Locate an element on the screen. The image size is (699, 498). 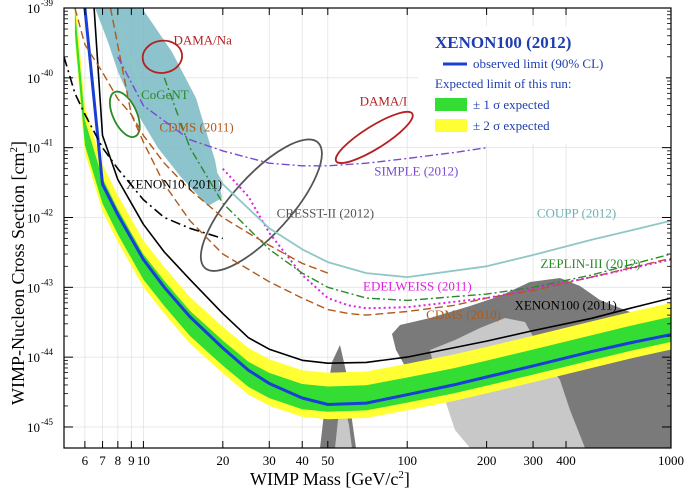
label-zeplin-iii-2012: ZEPLIN-III (2012) is located at coordinates (590, 263).